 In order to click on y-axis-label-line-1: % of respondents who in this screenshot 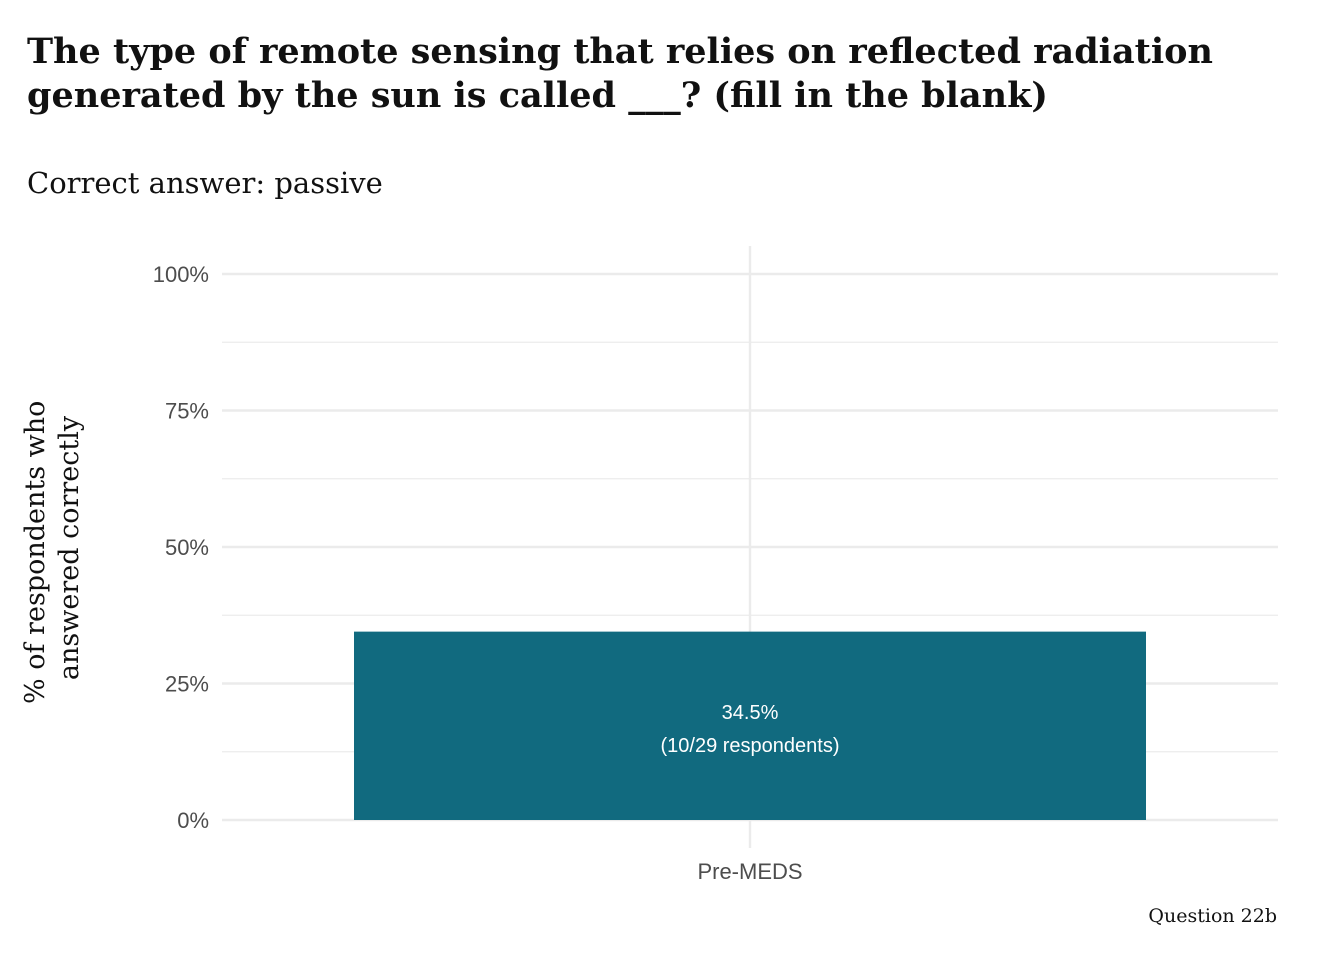, I will do `click(35, 552)`.